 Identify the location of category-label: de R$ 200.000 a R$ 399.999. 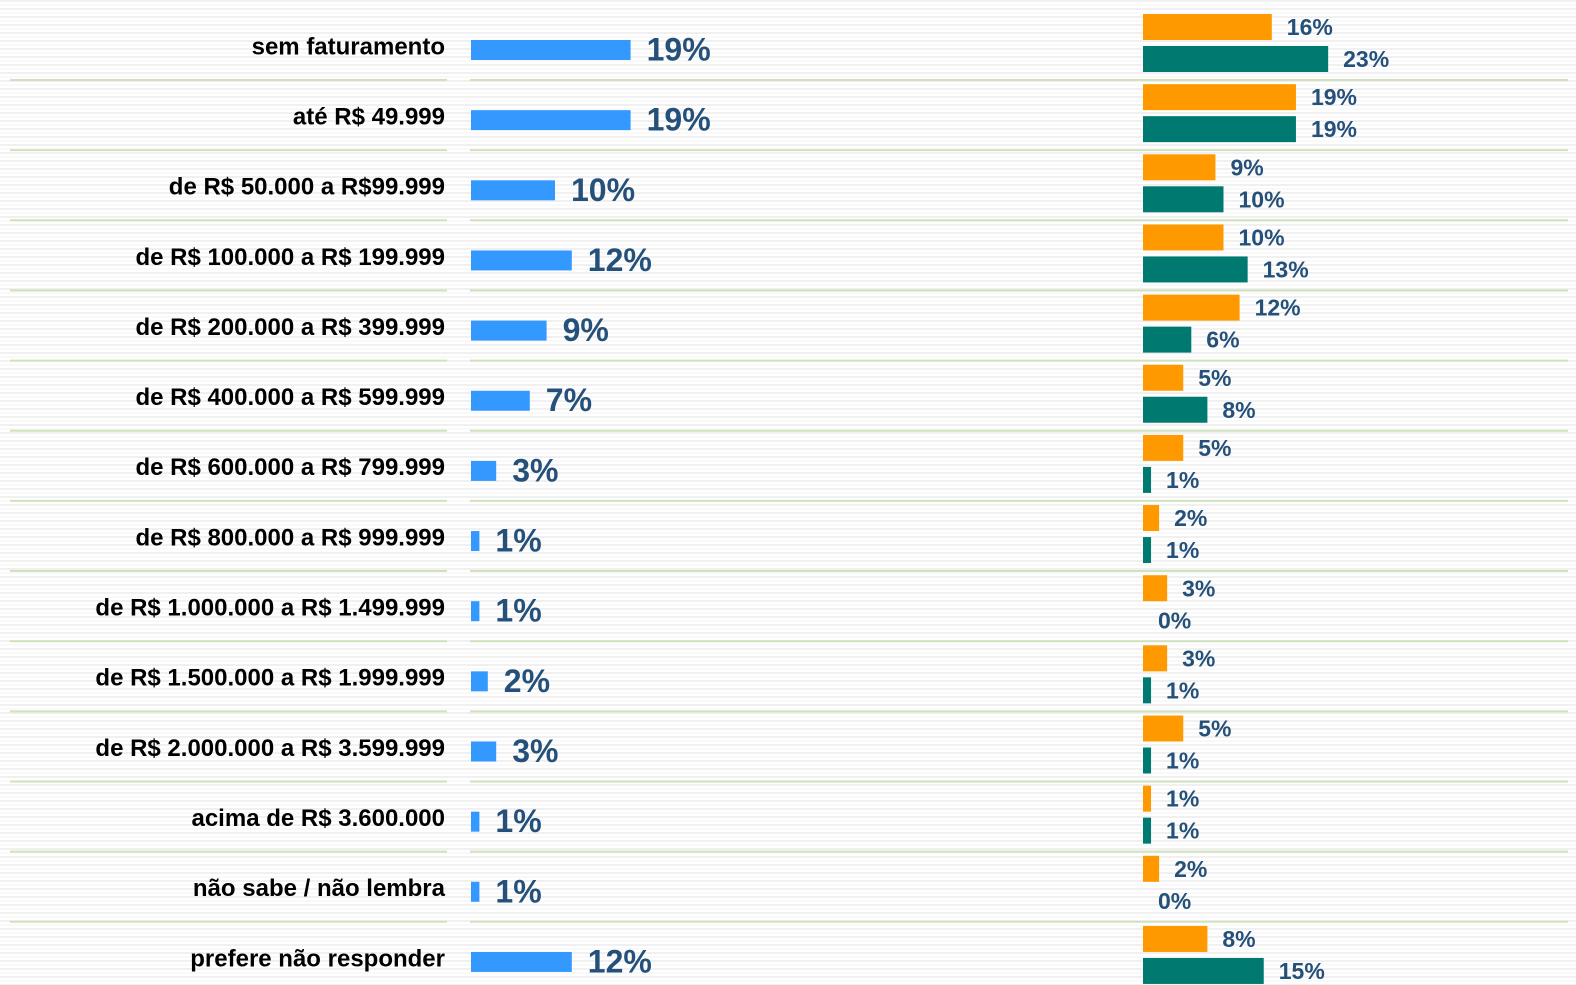
(290, 327).